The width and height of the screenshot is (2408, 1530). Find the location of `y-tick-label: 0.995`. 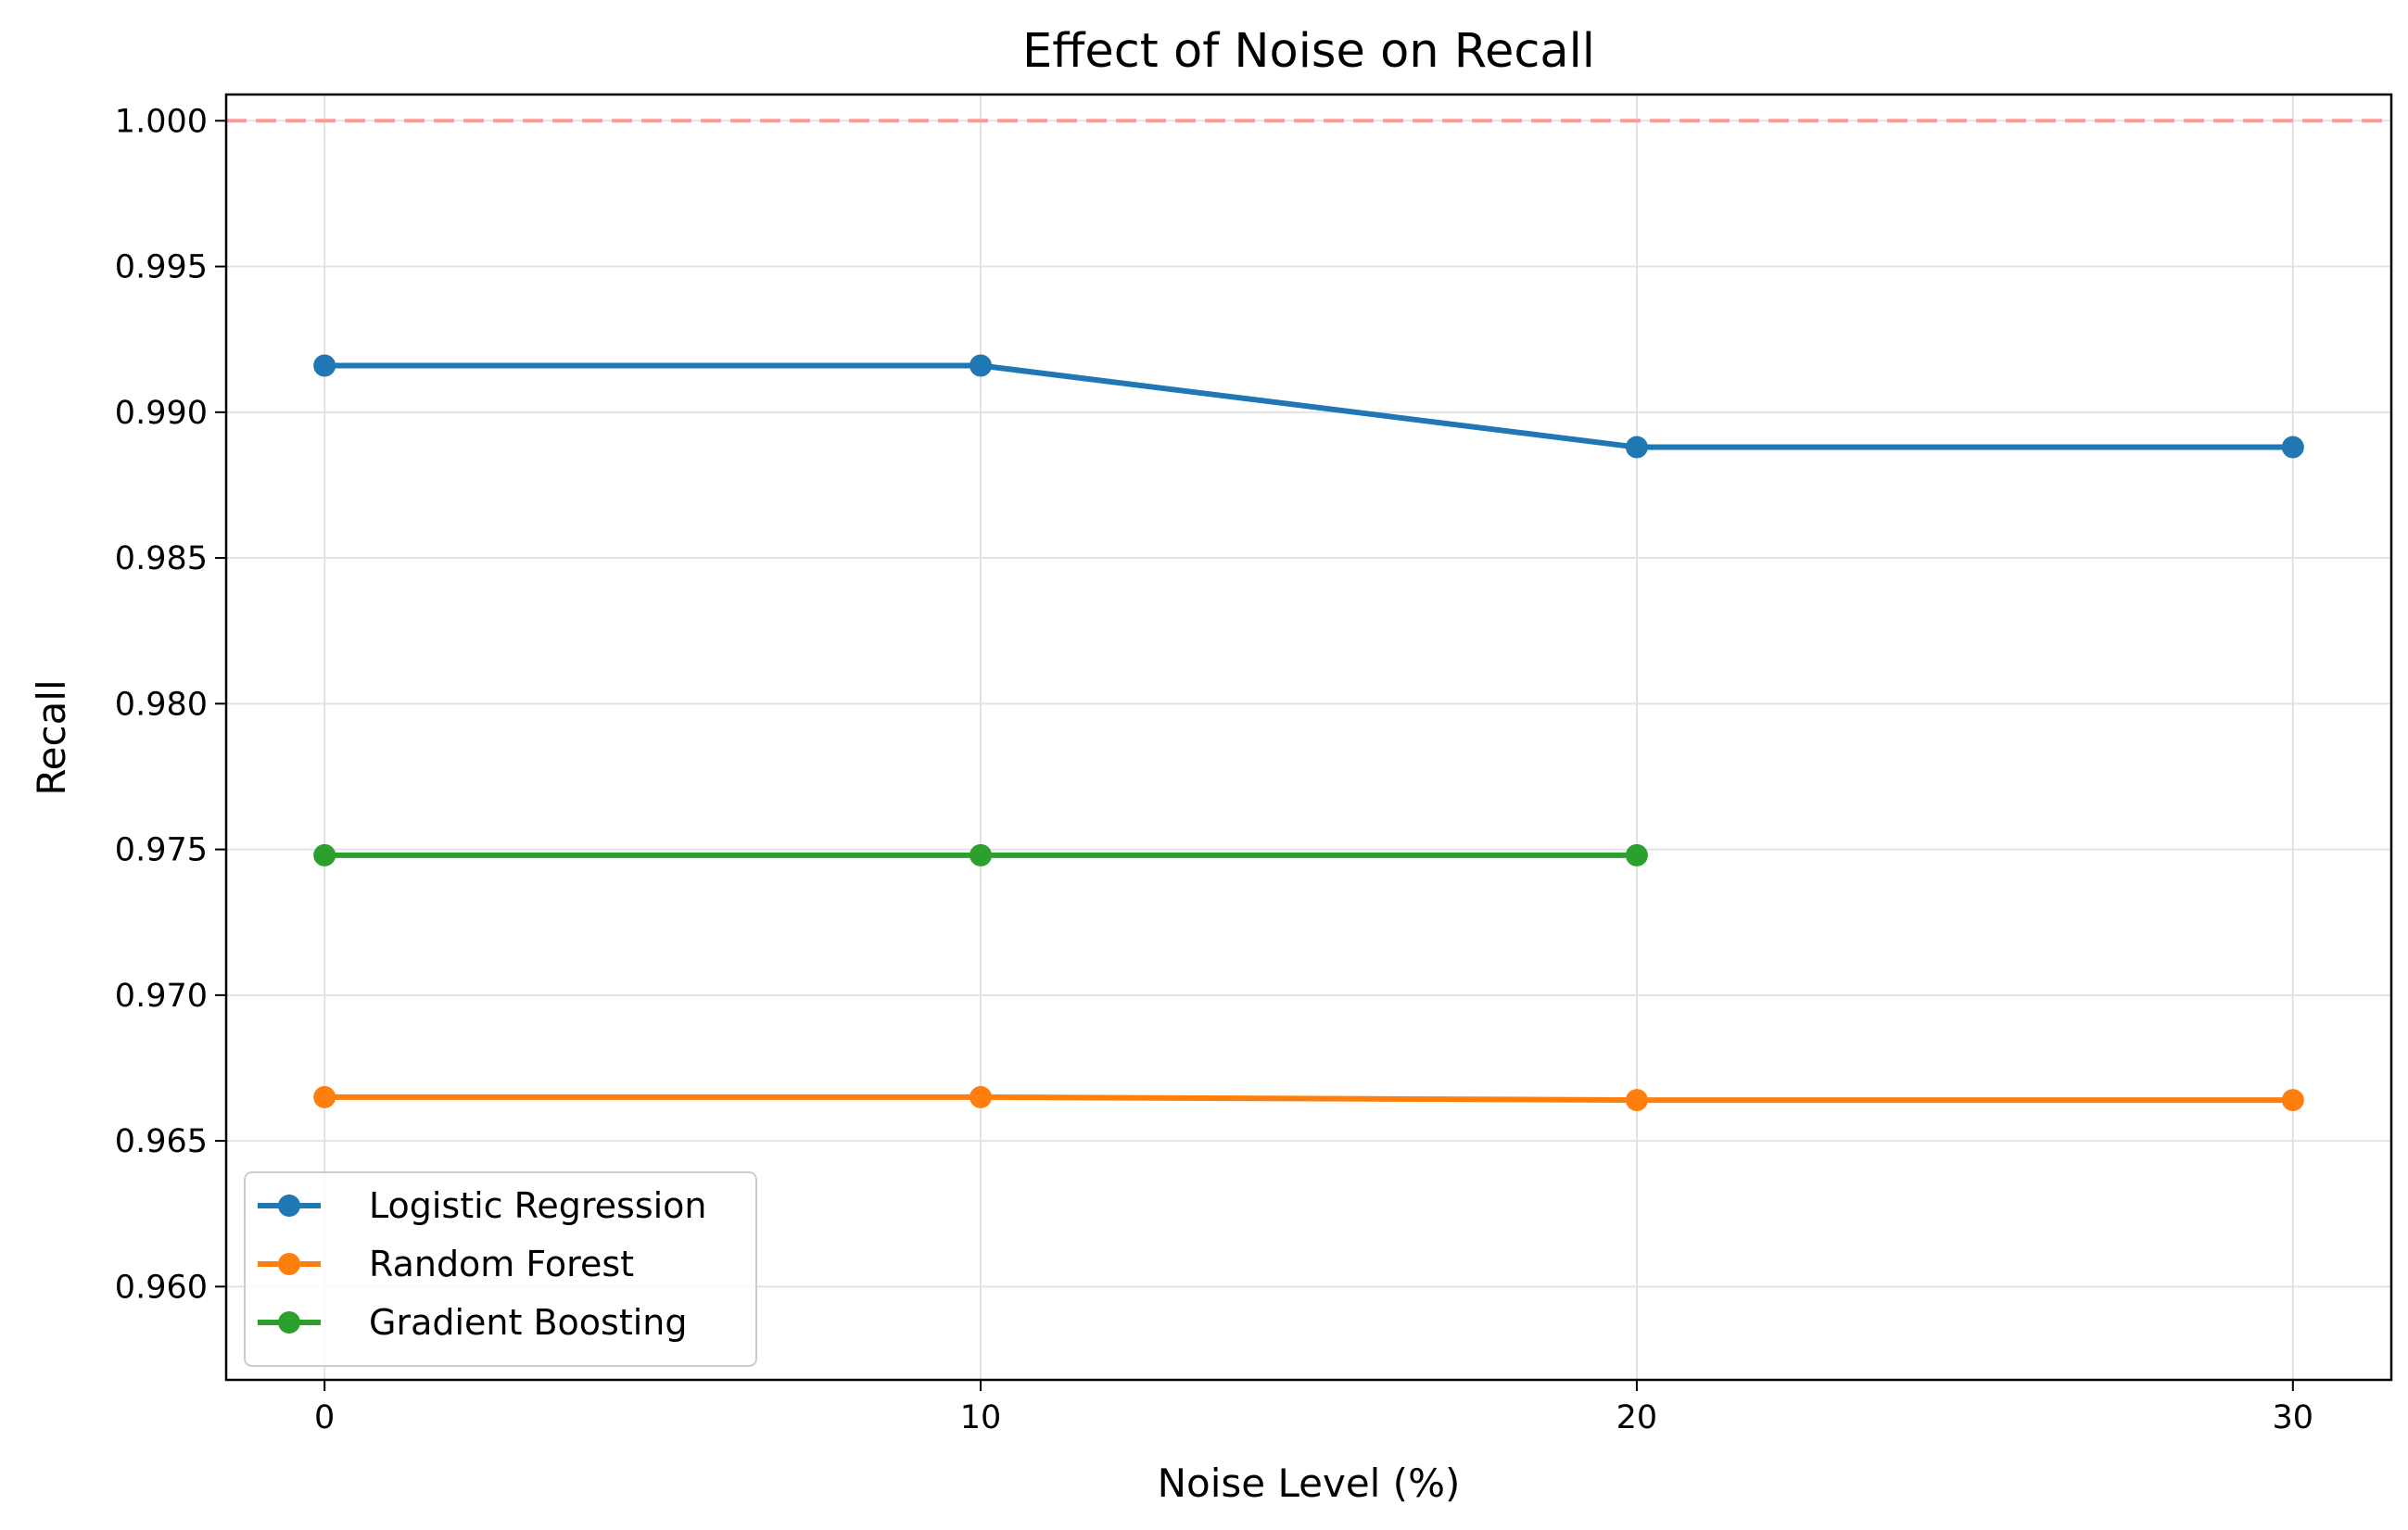

y-tick-label: 0.995 is located at coordinates (161, 267).